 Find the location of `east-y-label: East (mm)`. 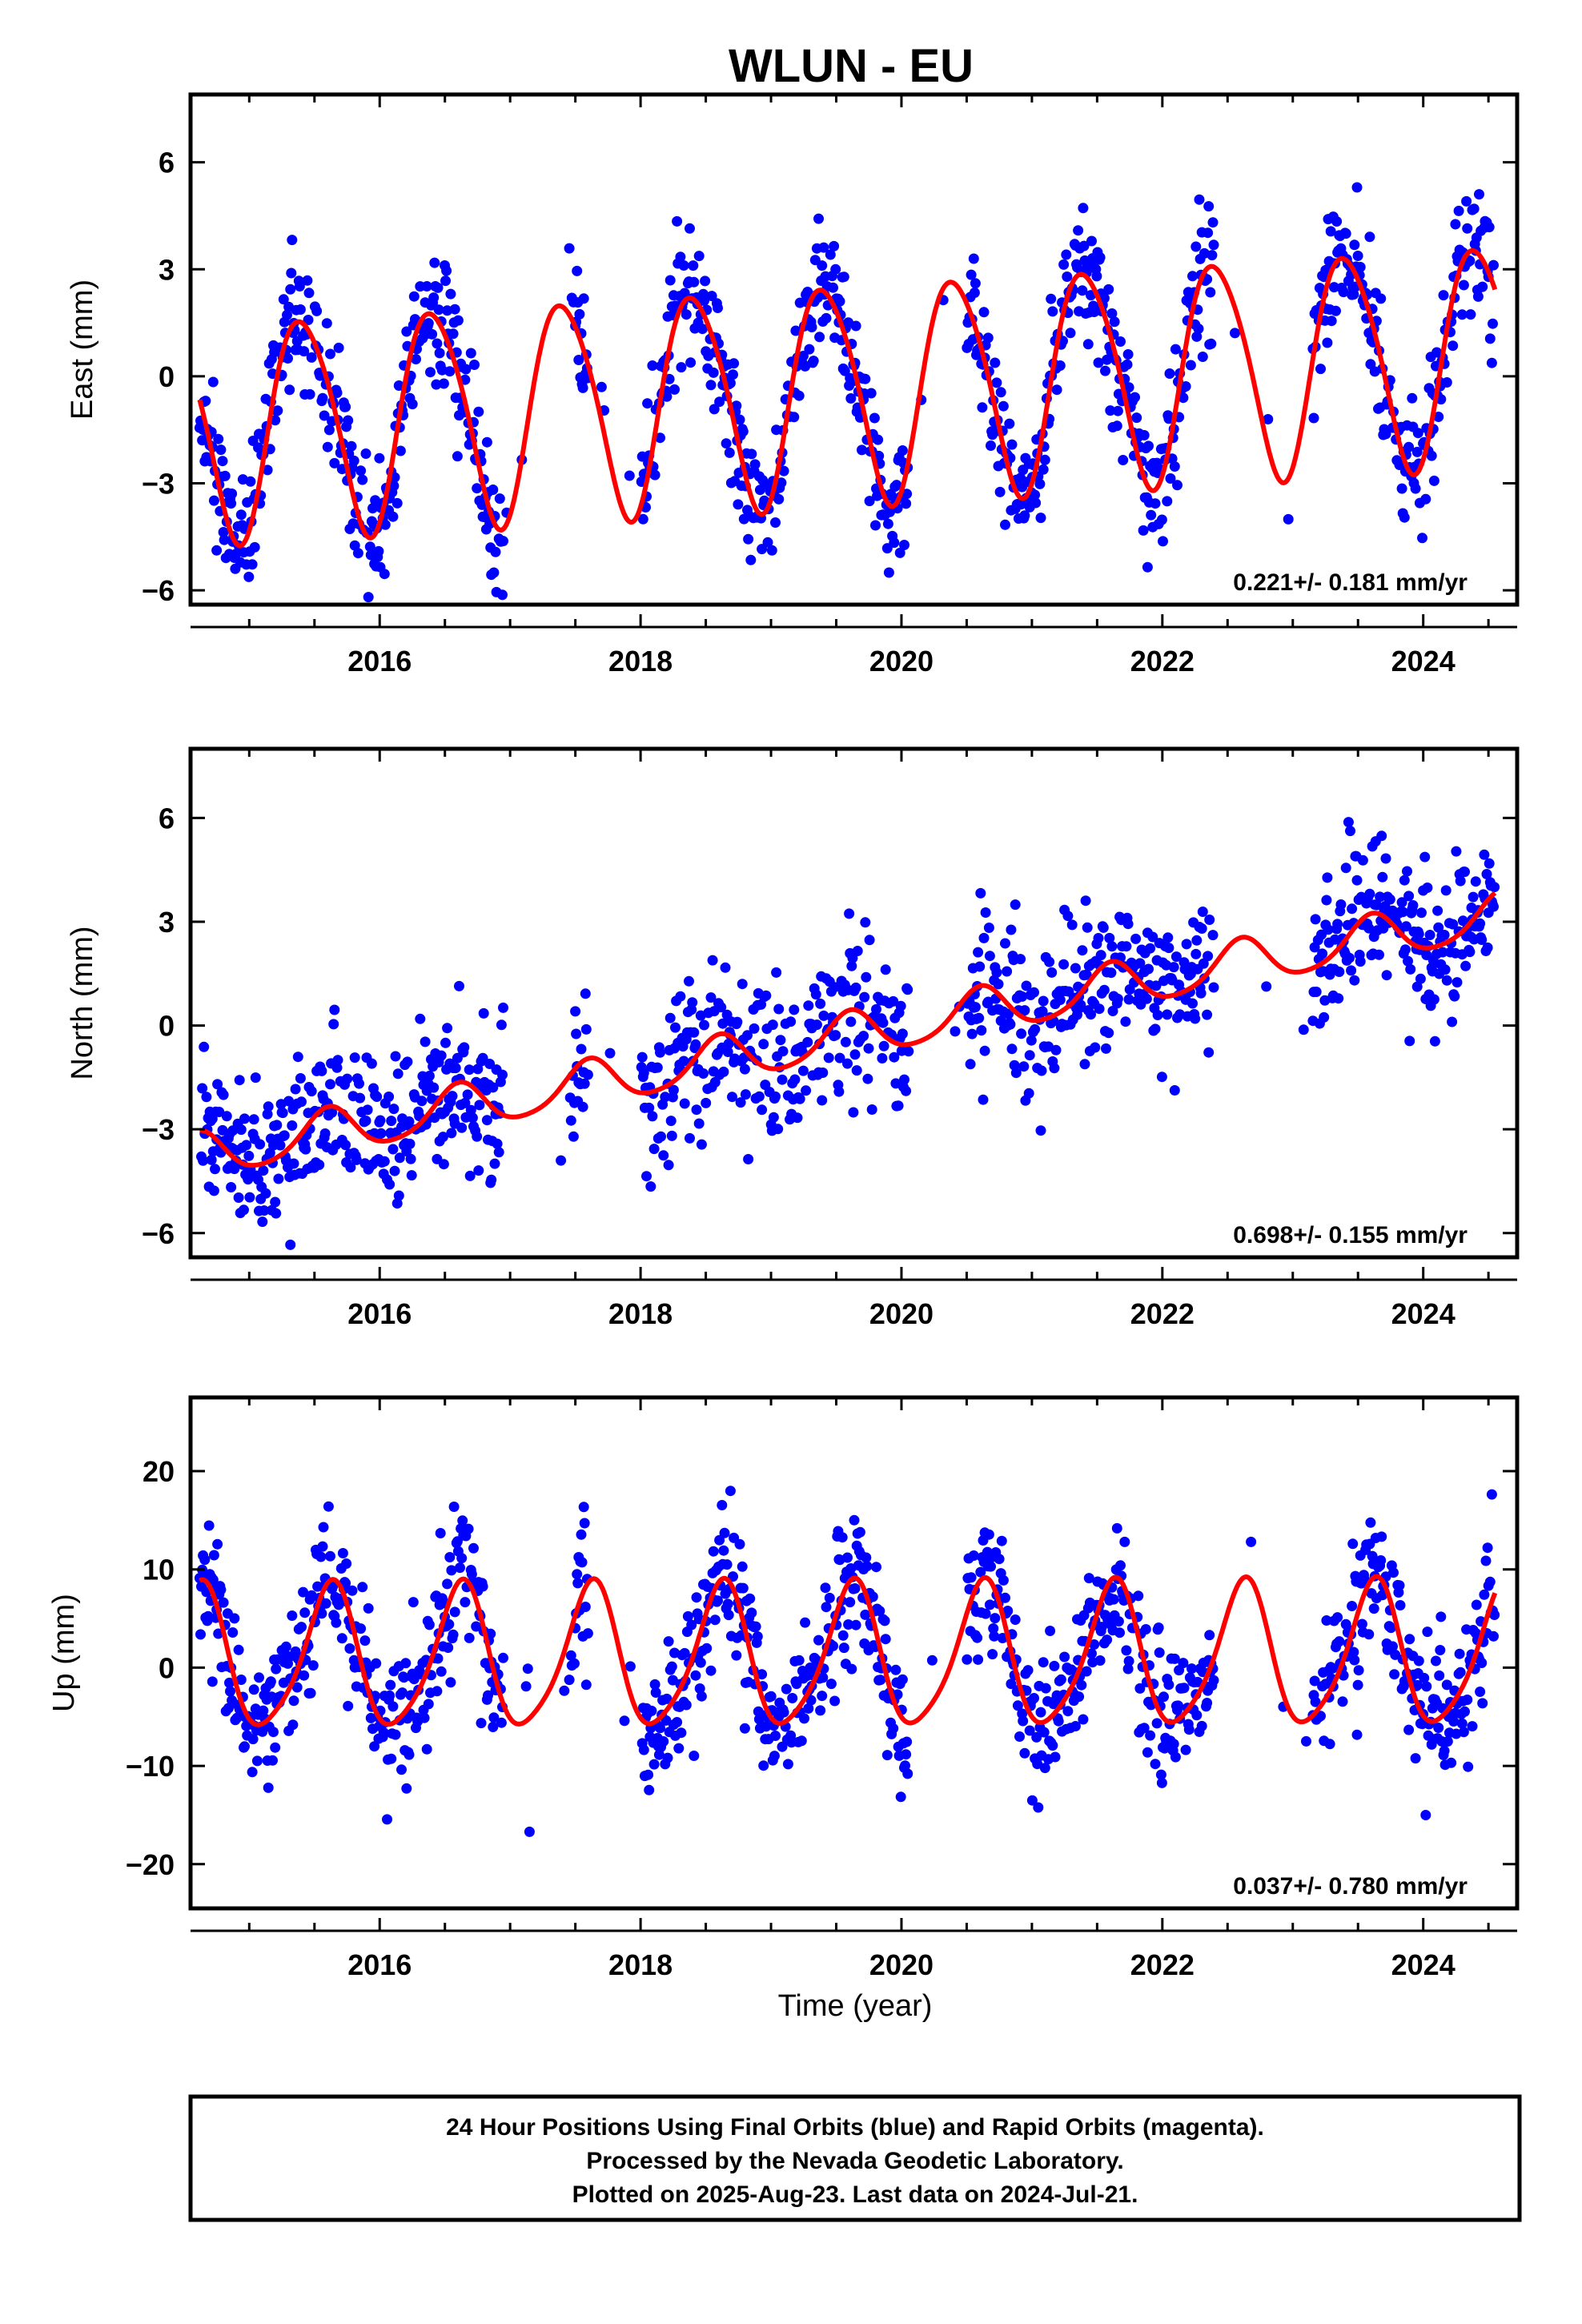

east-y-label: East (mm) is located at coordinates (82, 349).